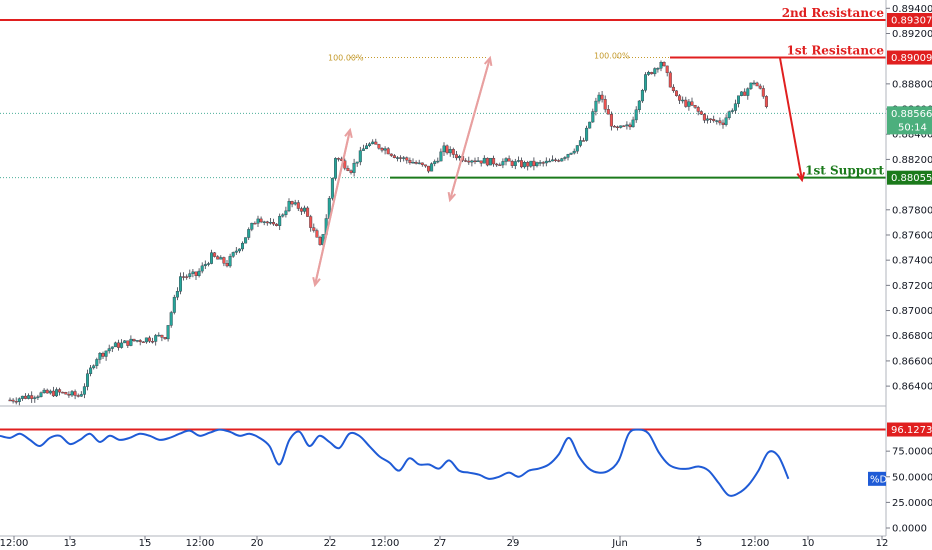  Describe the element at coordinates (833, 13) in the screenshot. I see `second-resistance-label: 2nd Resistance` at that location.